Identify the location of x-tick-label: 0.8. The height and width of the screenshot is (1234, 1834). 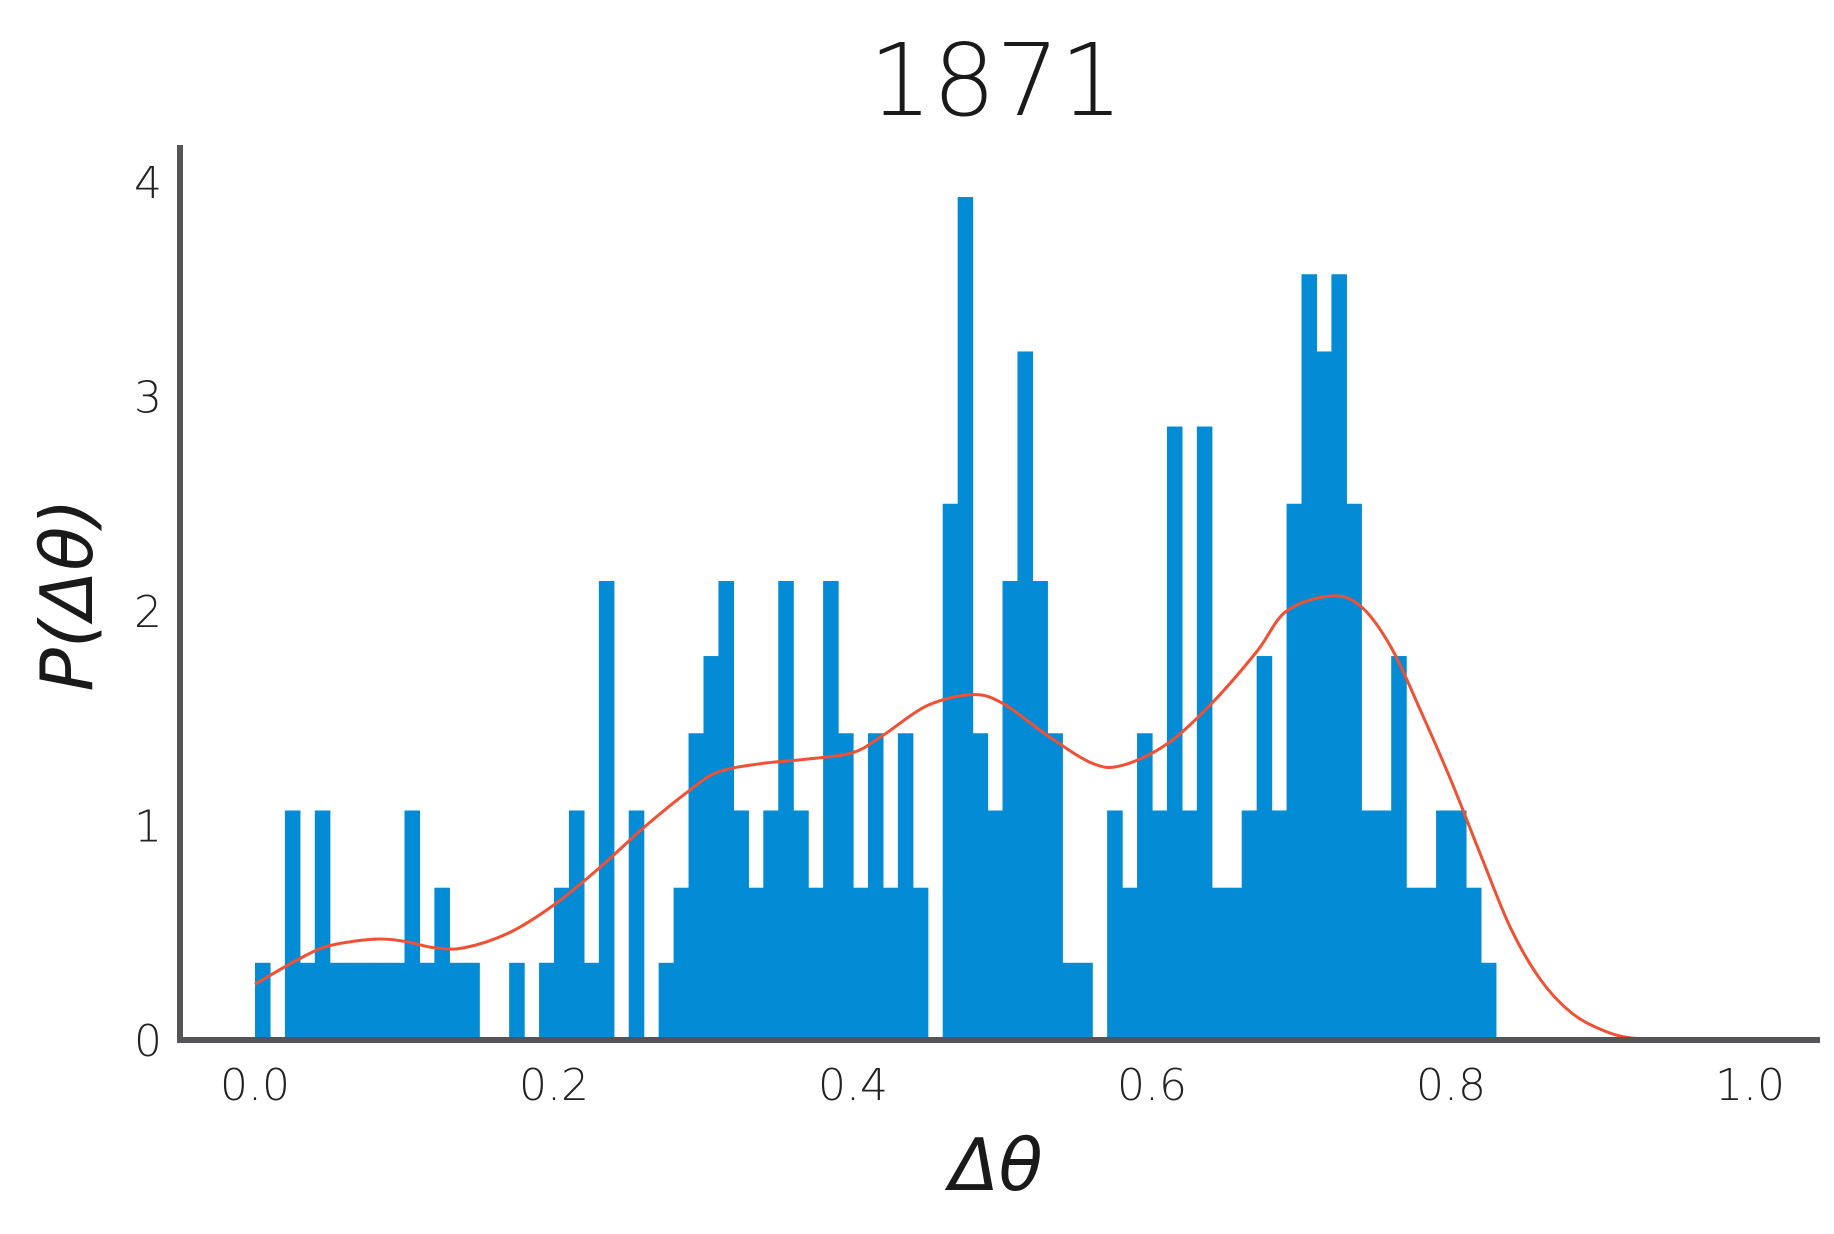
(1451, 1085).